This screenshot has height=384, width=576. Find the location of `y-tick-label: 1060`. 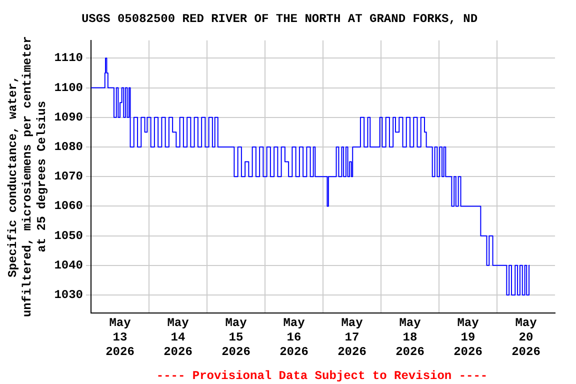

y-tick-label: 1060 is located at coordinates (69, 206).